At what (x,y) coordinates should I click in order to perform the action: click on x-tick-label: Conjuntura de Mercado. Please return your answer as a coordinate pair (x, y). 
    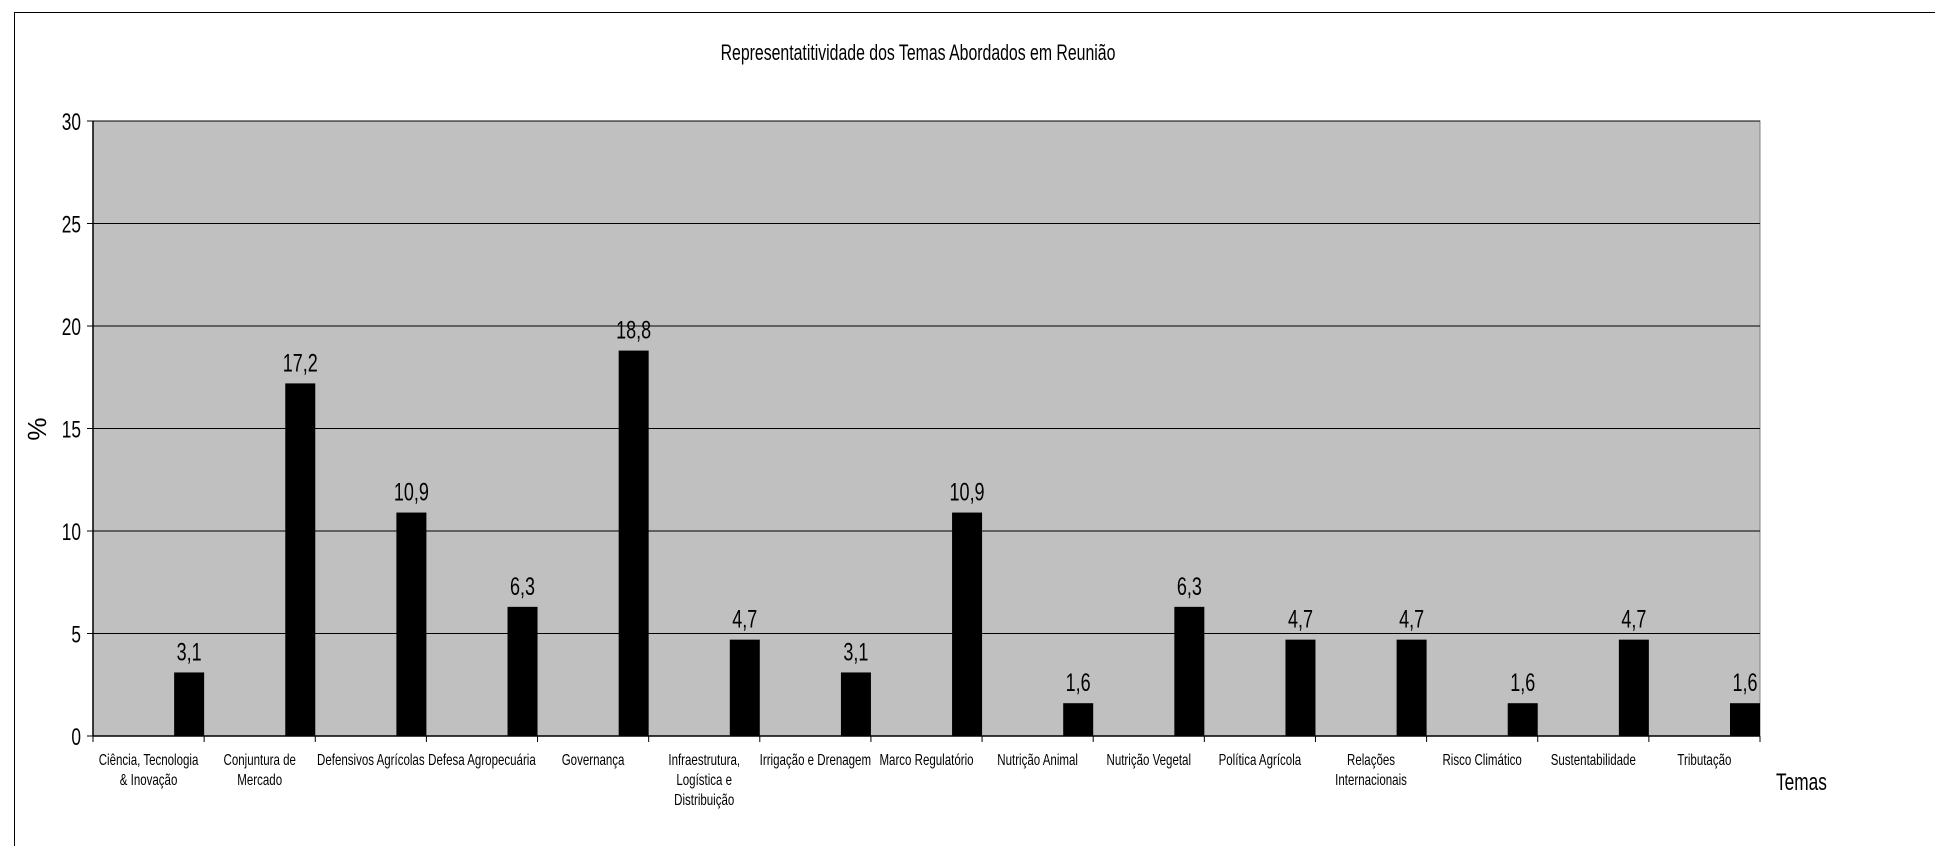
    Looking at the image, I should click on (260, 769).